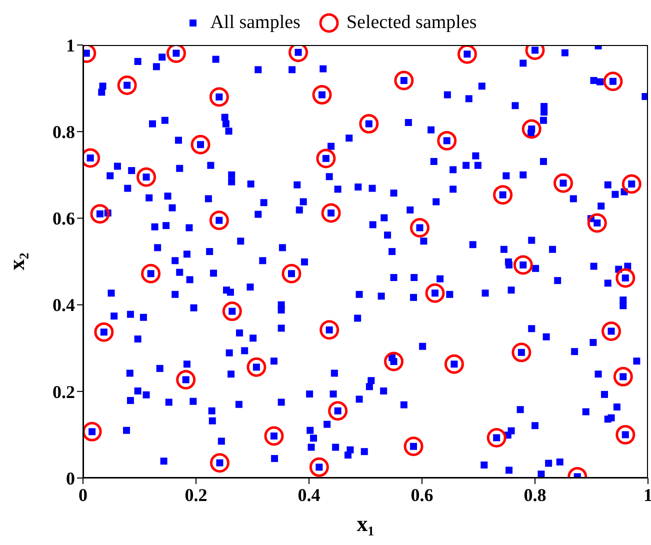  What do you see at coordinates (63, 132) in the screenshot?
I see `y-tick-label: 0.8` at bounding box center [63, 132].